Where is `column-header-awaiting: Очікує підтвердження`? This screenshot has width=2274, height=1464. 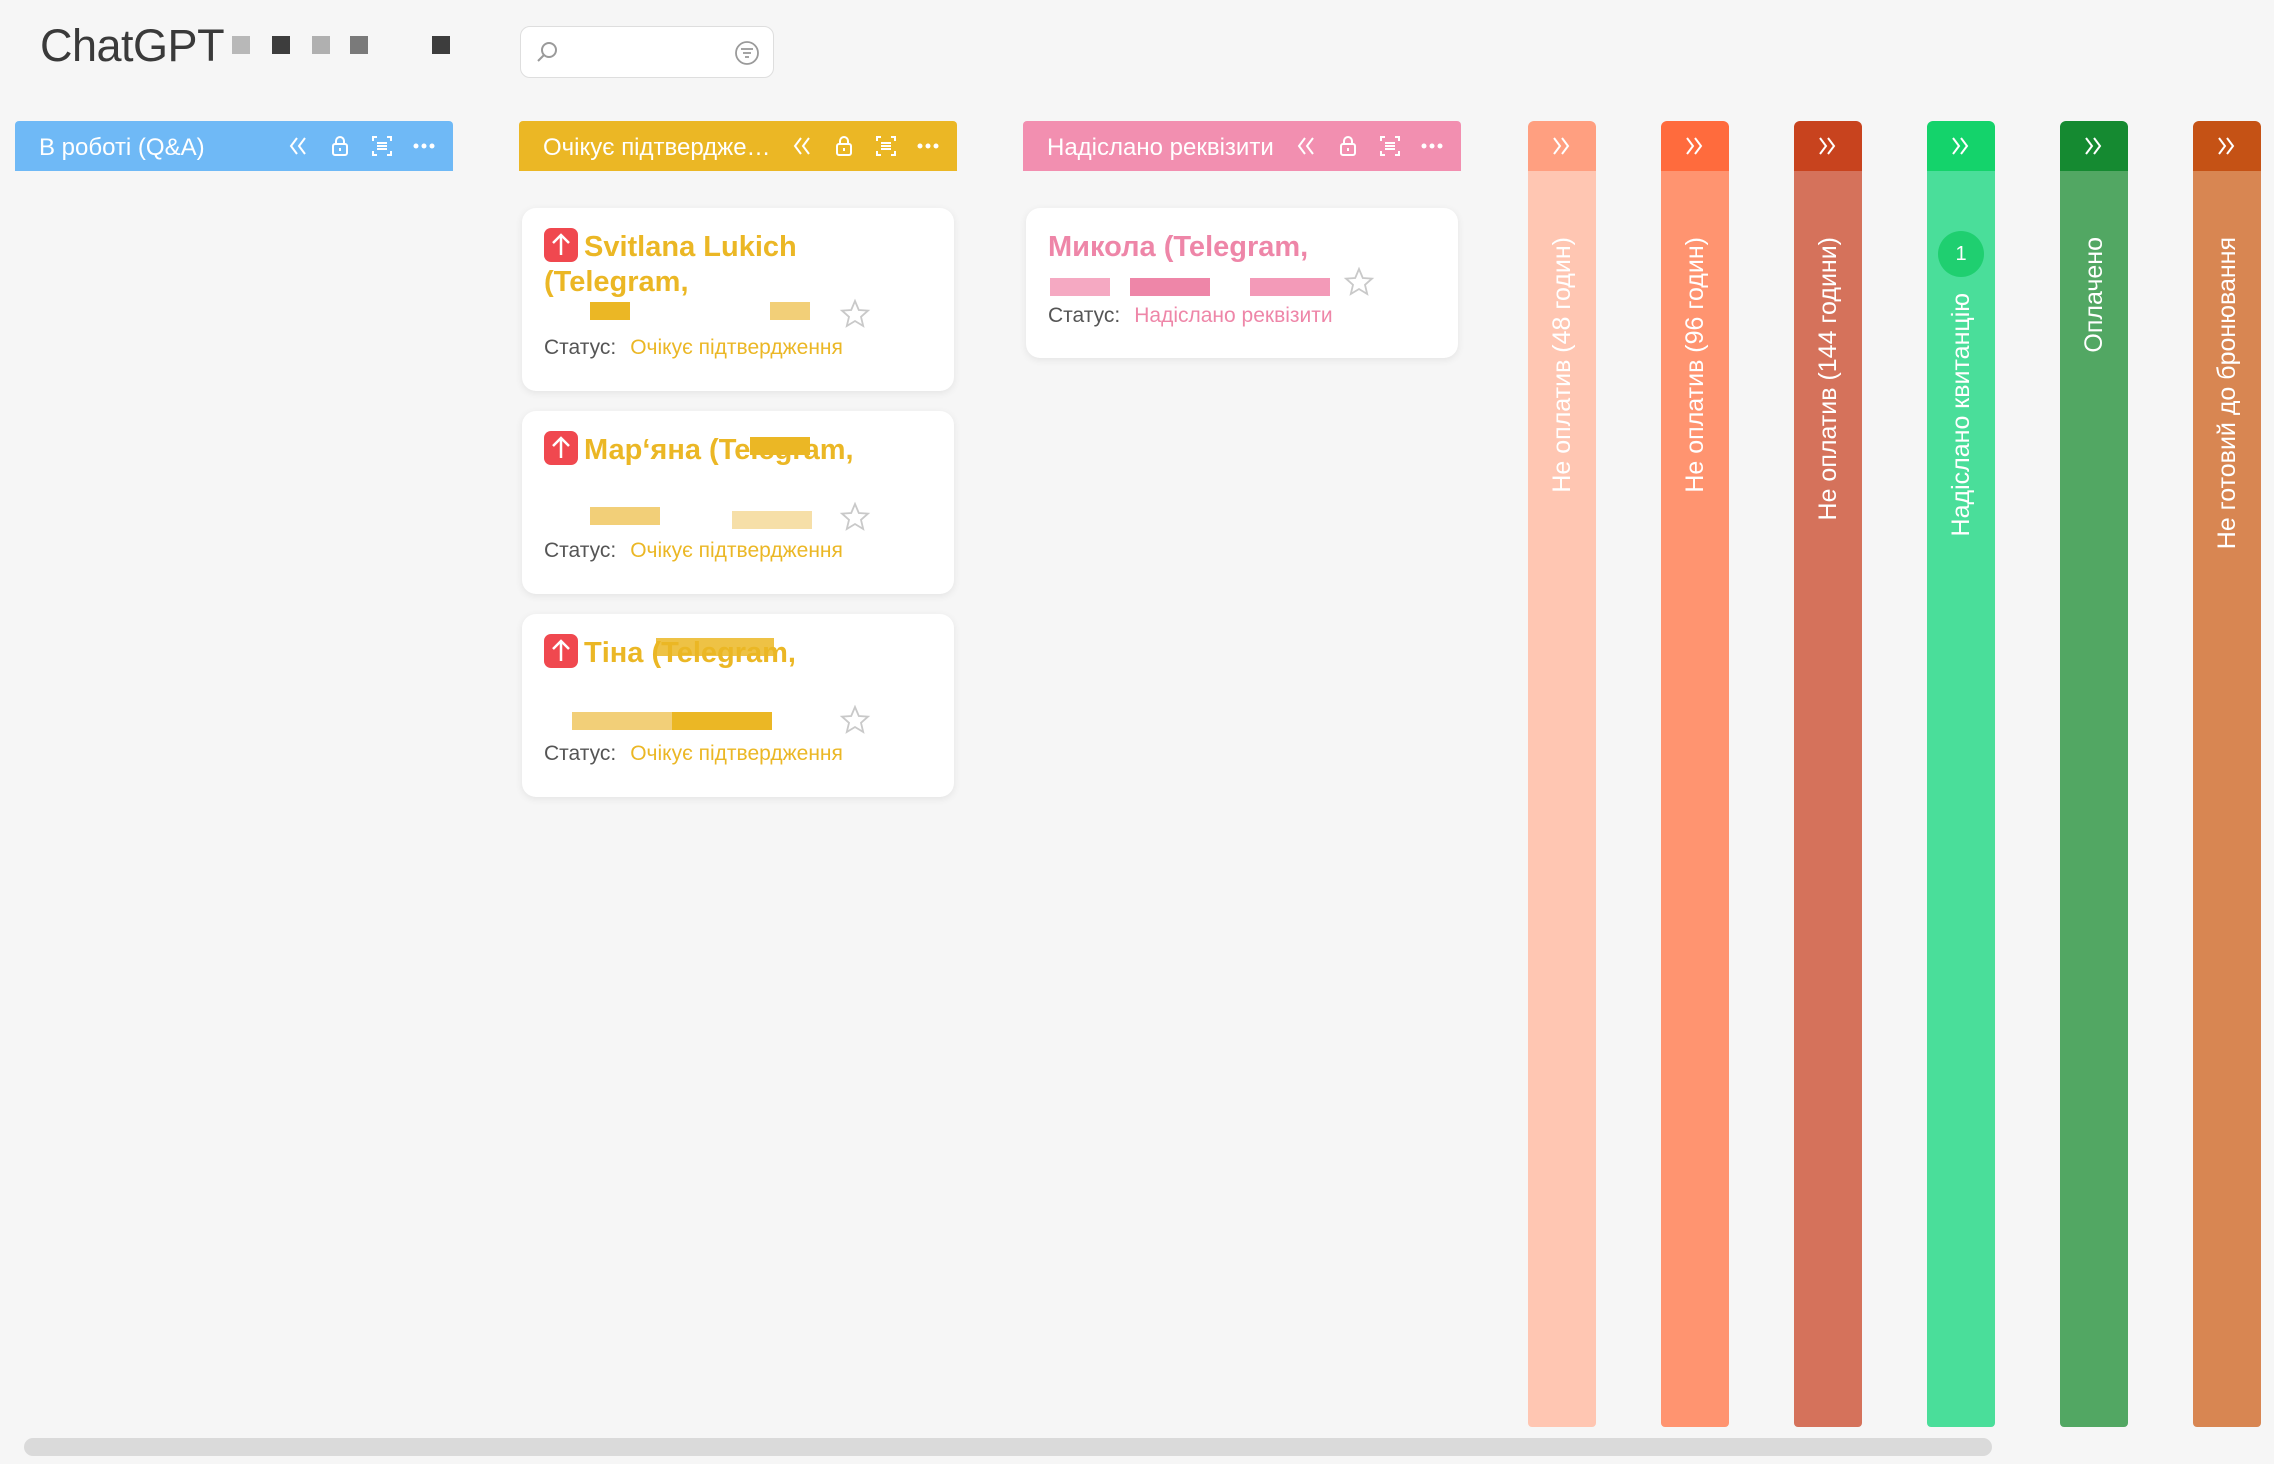 column-header-awaiting: Очікує підтвердження is located at coordinates (738, 146).